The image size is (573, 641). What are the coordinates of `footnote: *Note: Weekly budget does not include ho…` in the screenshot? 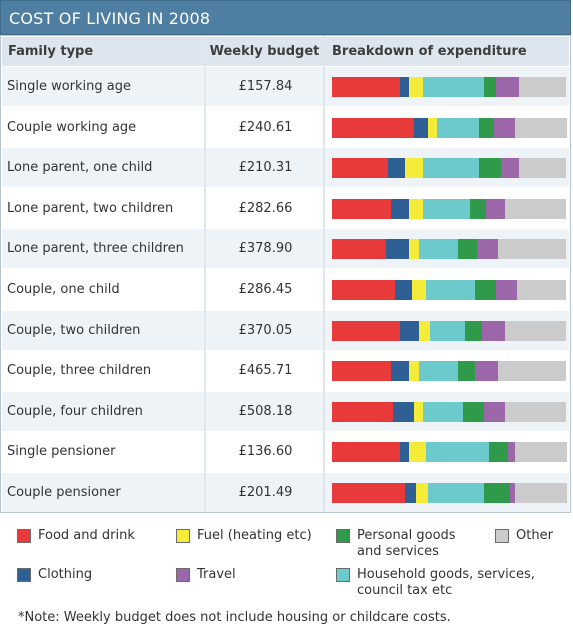 It's located at (234, 617).